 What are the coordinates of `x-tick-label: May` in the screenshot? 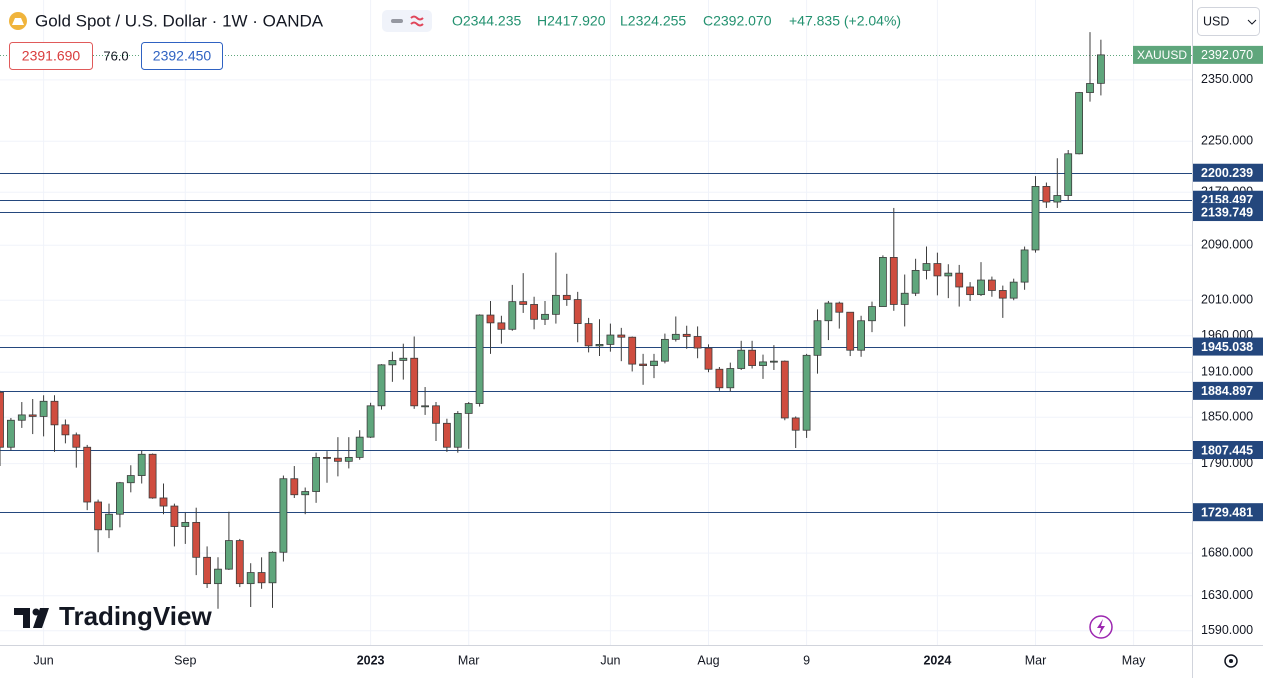 It's located at (1134, 660).